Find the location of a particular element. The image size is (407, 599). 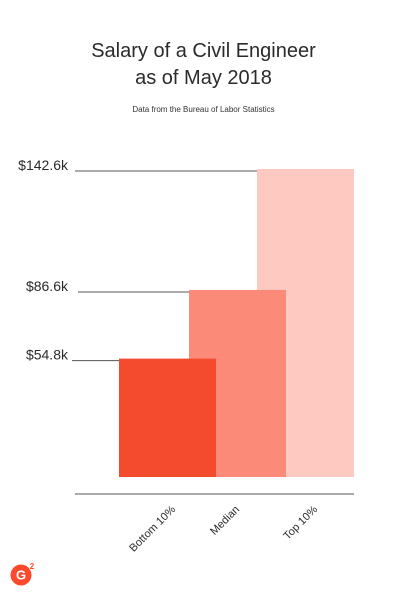

chart-subtitle: Data from the Bureau of Labor Statistics is located at coordinates (203, 109).